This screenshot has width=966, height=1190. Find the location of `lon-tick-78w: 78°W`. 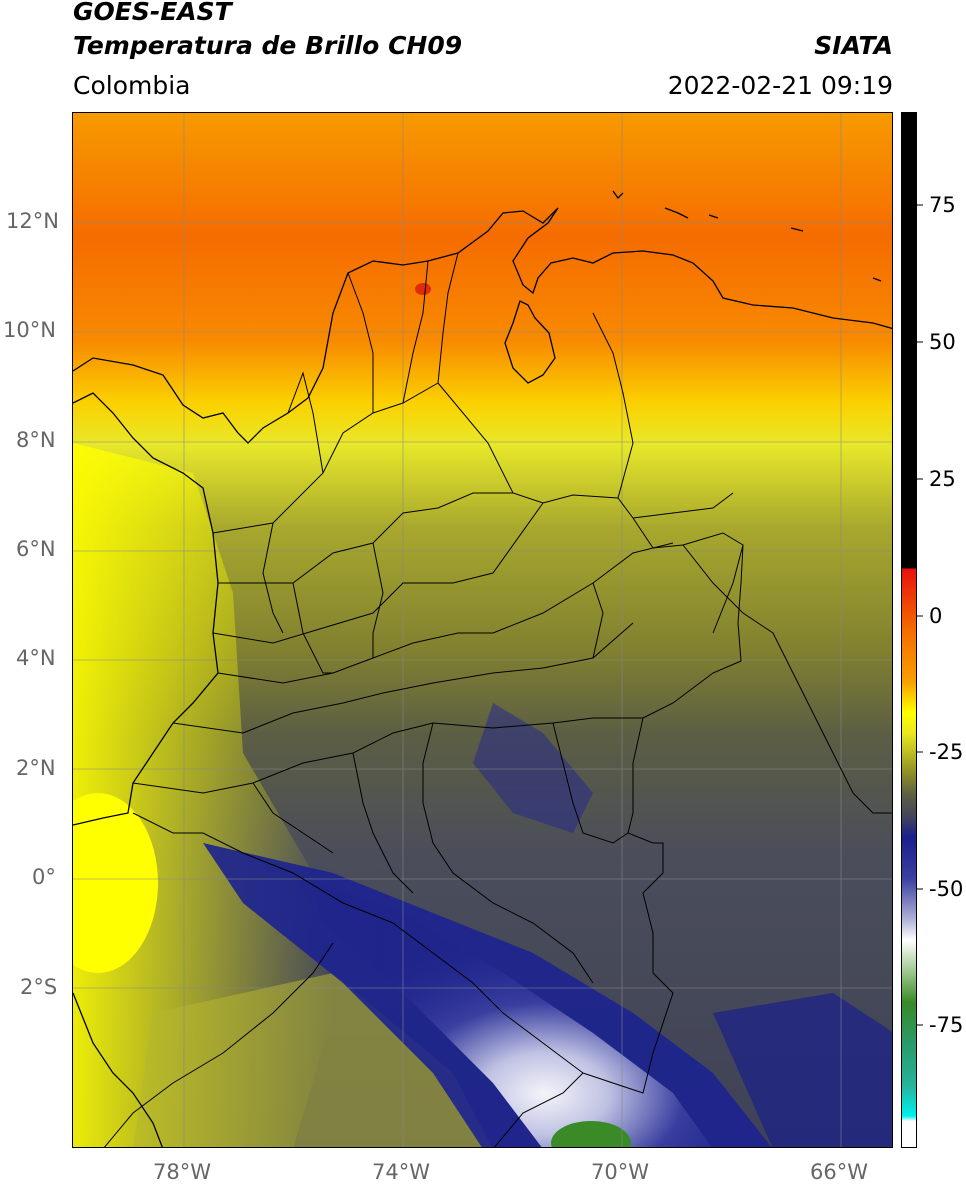

lon-tick-78w: 78°W is located at coordinates (182, 1172).